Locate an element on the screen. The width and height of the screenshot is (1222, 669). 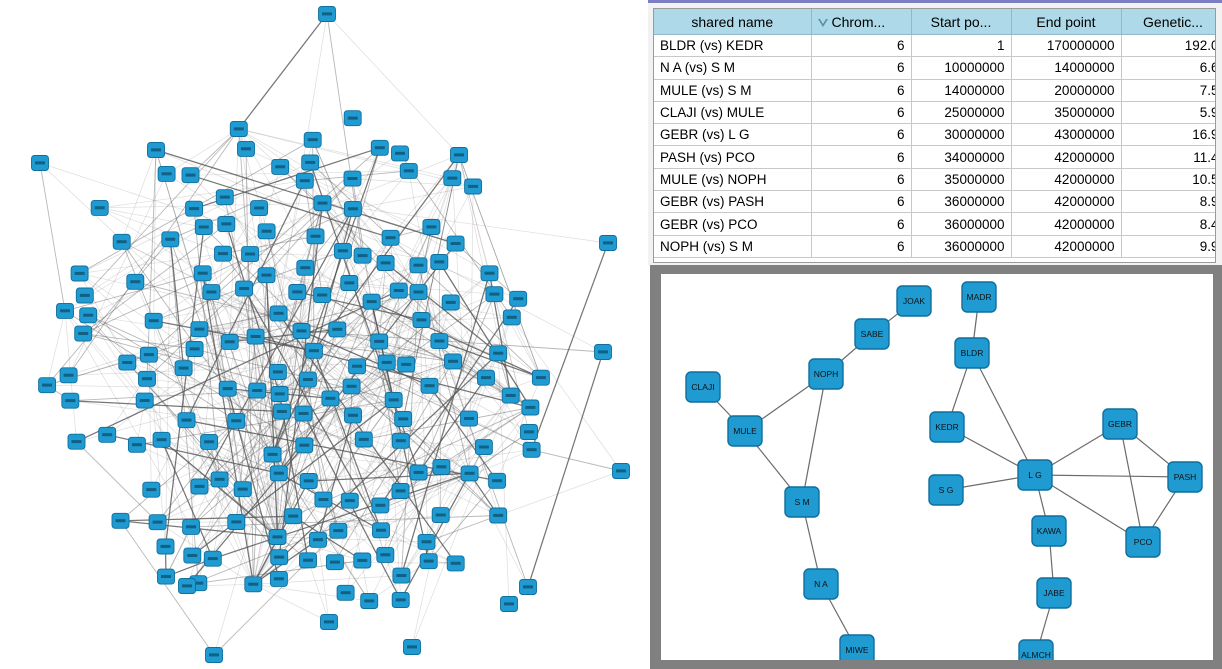
table-cell-genetic: 16.9 is located at coordinates (1168, 135).